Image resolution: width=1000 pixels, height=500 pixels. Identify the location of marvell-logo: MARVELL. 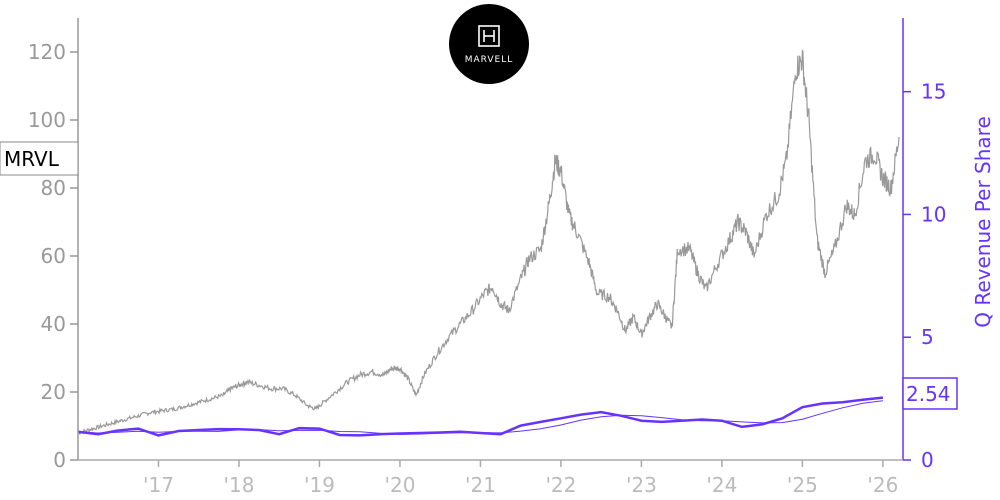
(489, 44).